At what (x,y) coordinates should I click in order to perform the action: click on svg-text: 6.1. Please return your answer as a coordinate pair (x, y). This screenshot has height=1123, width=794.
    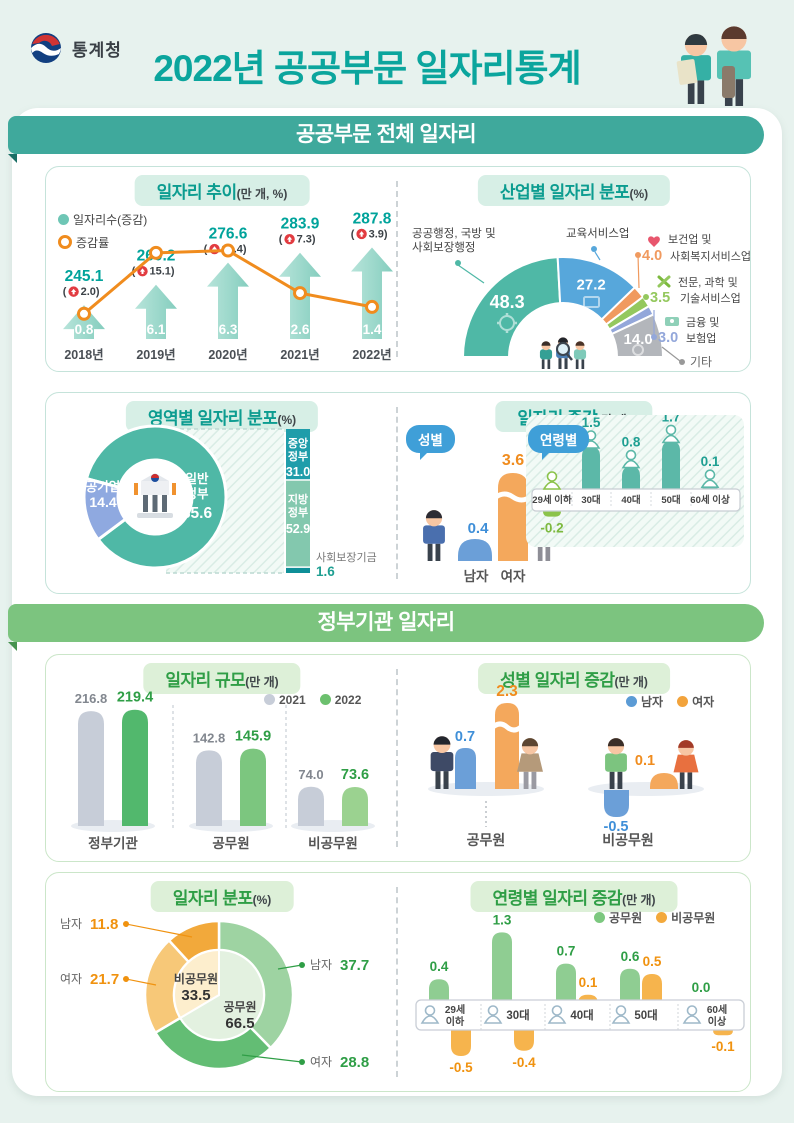
    Looking at the image, I should click on (156, 329).